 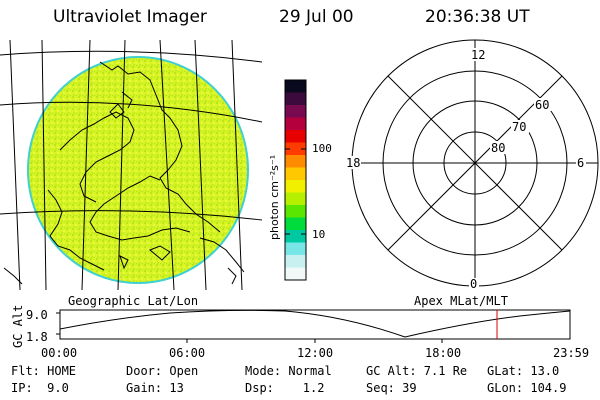 I want to click on geographic-label: Geographic Lat/Lon, so click(x=133, y=301).